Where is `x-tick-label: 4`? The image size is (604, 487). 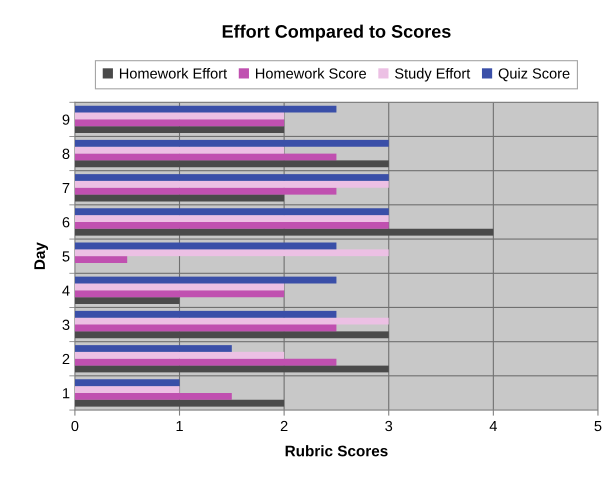
x-tick-label: 4 is located at coordinates (493, 426).